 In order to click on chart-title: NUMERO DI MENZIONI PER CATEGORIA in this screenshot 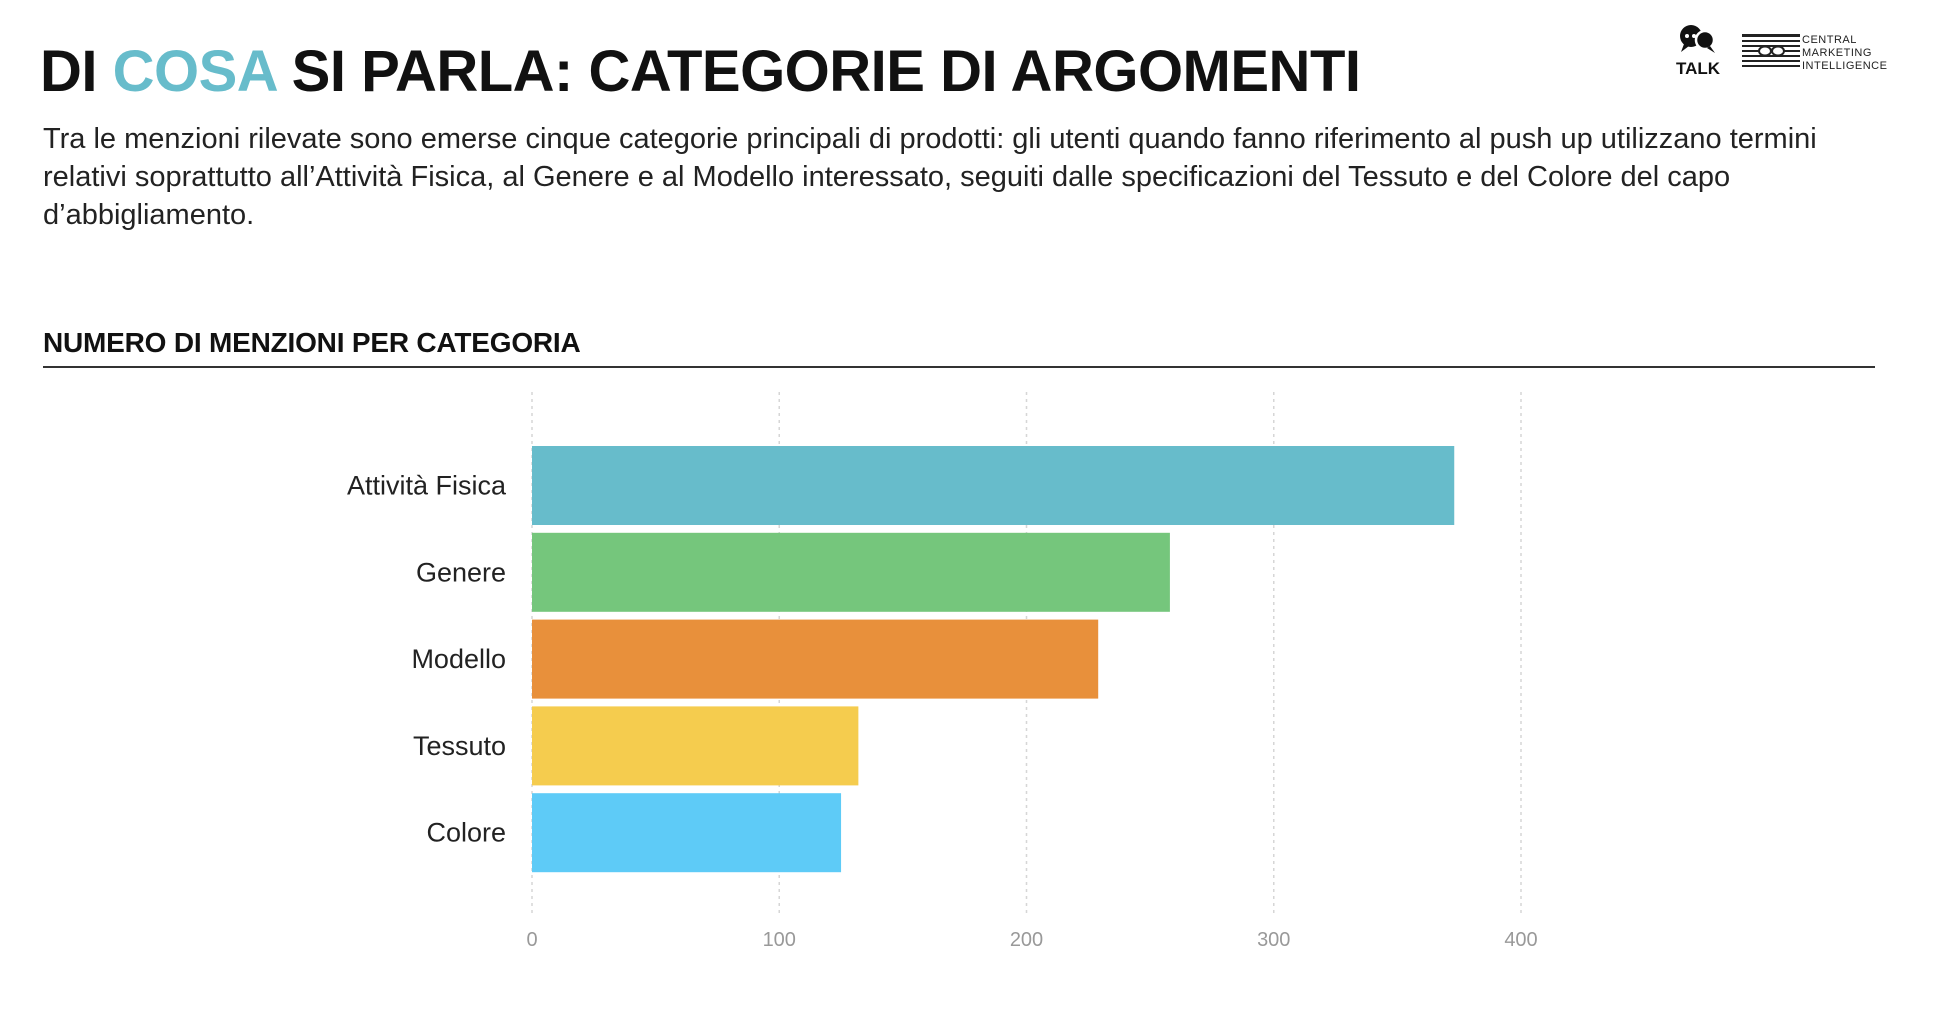, I will do `click(312, 342)`.